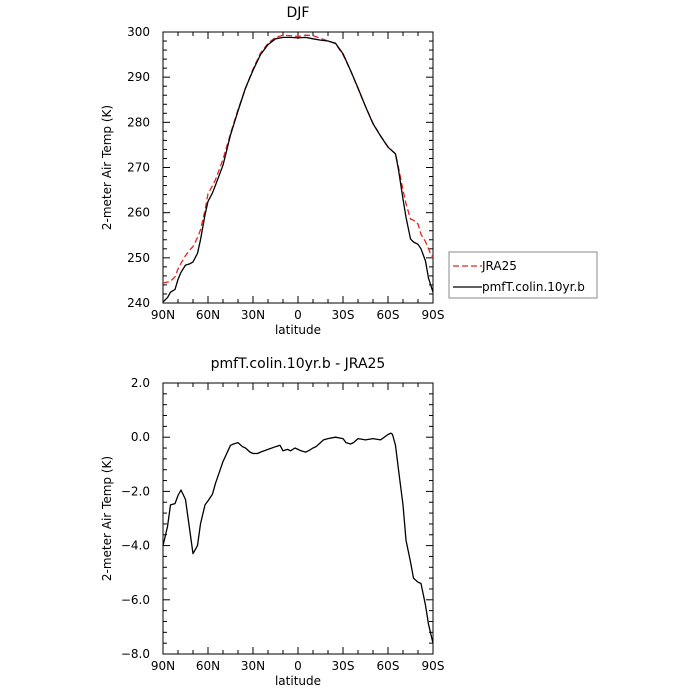  I want to click on y-tick-label: 300, so click(138, 32).